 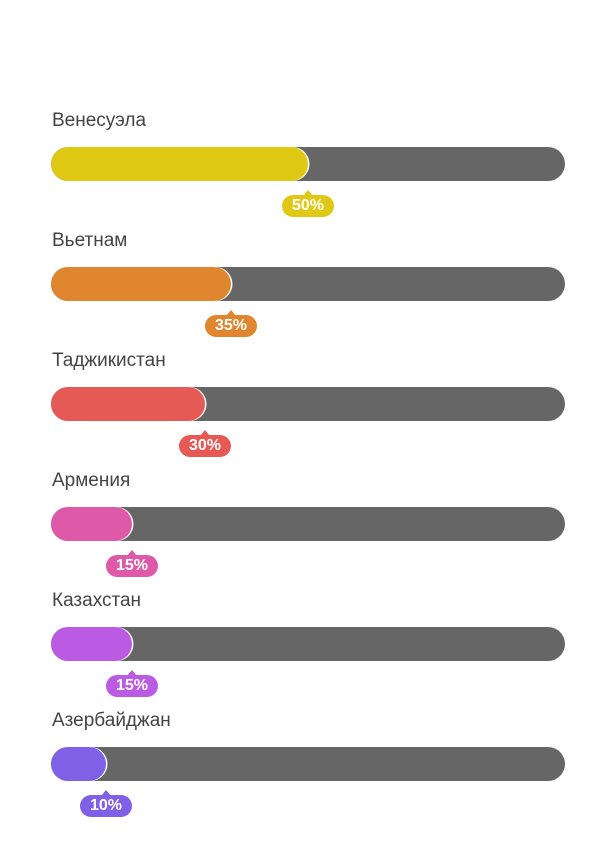 What do you see at coordinates (97, 600) in the screenshot?
I see `category-label: Казахстан` at bounding box center [97, 600].